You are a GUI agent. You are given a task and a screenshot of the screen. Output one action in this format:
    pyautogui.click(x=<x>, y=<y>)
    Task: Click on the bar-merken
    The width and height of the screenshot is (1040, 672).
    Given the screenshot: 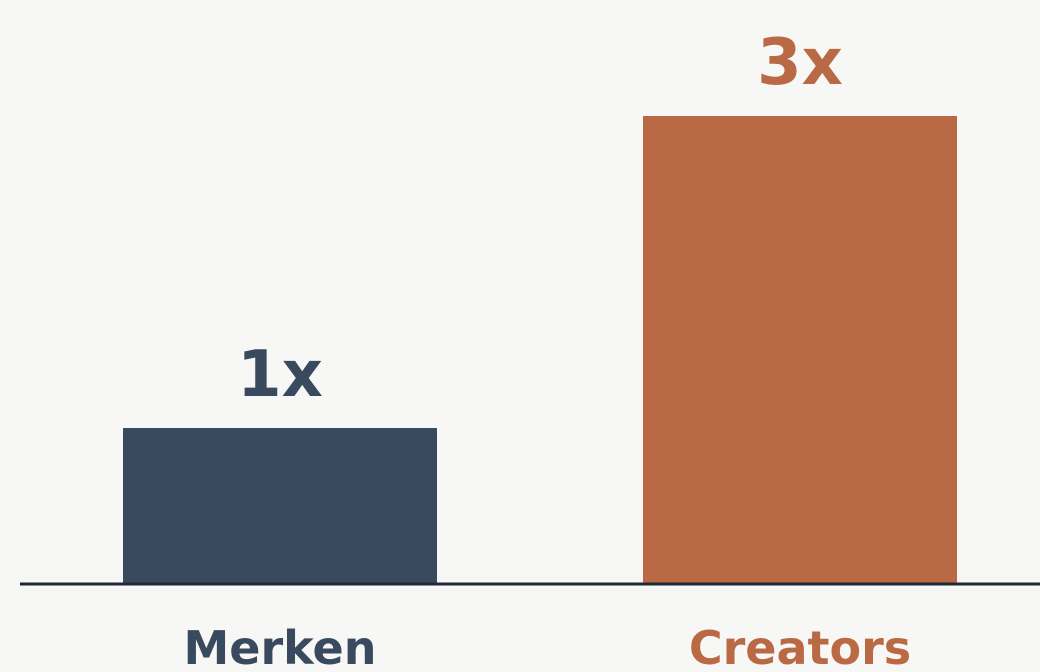 What is the action you would take?
    pyautogui.click(x=280, y=506)
    